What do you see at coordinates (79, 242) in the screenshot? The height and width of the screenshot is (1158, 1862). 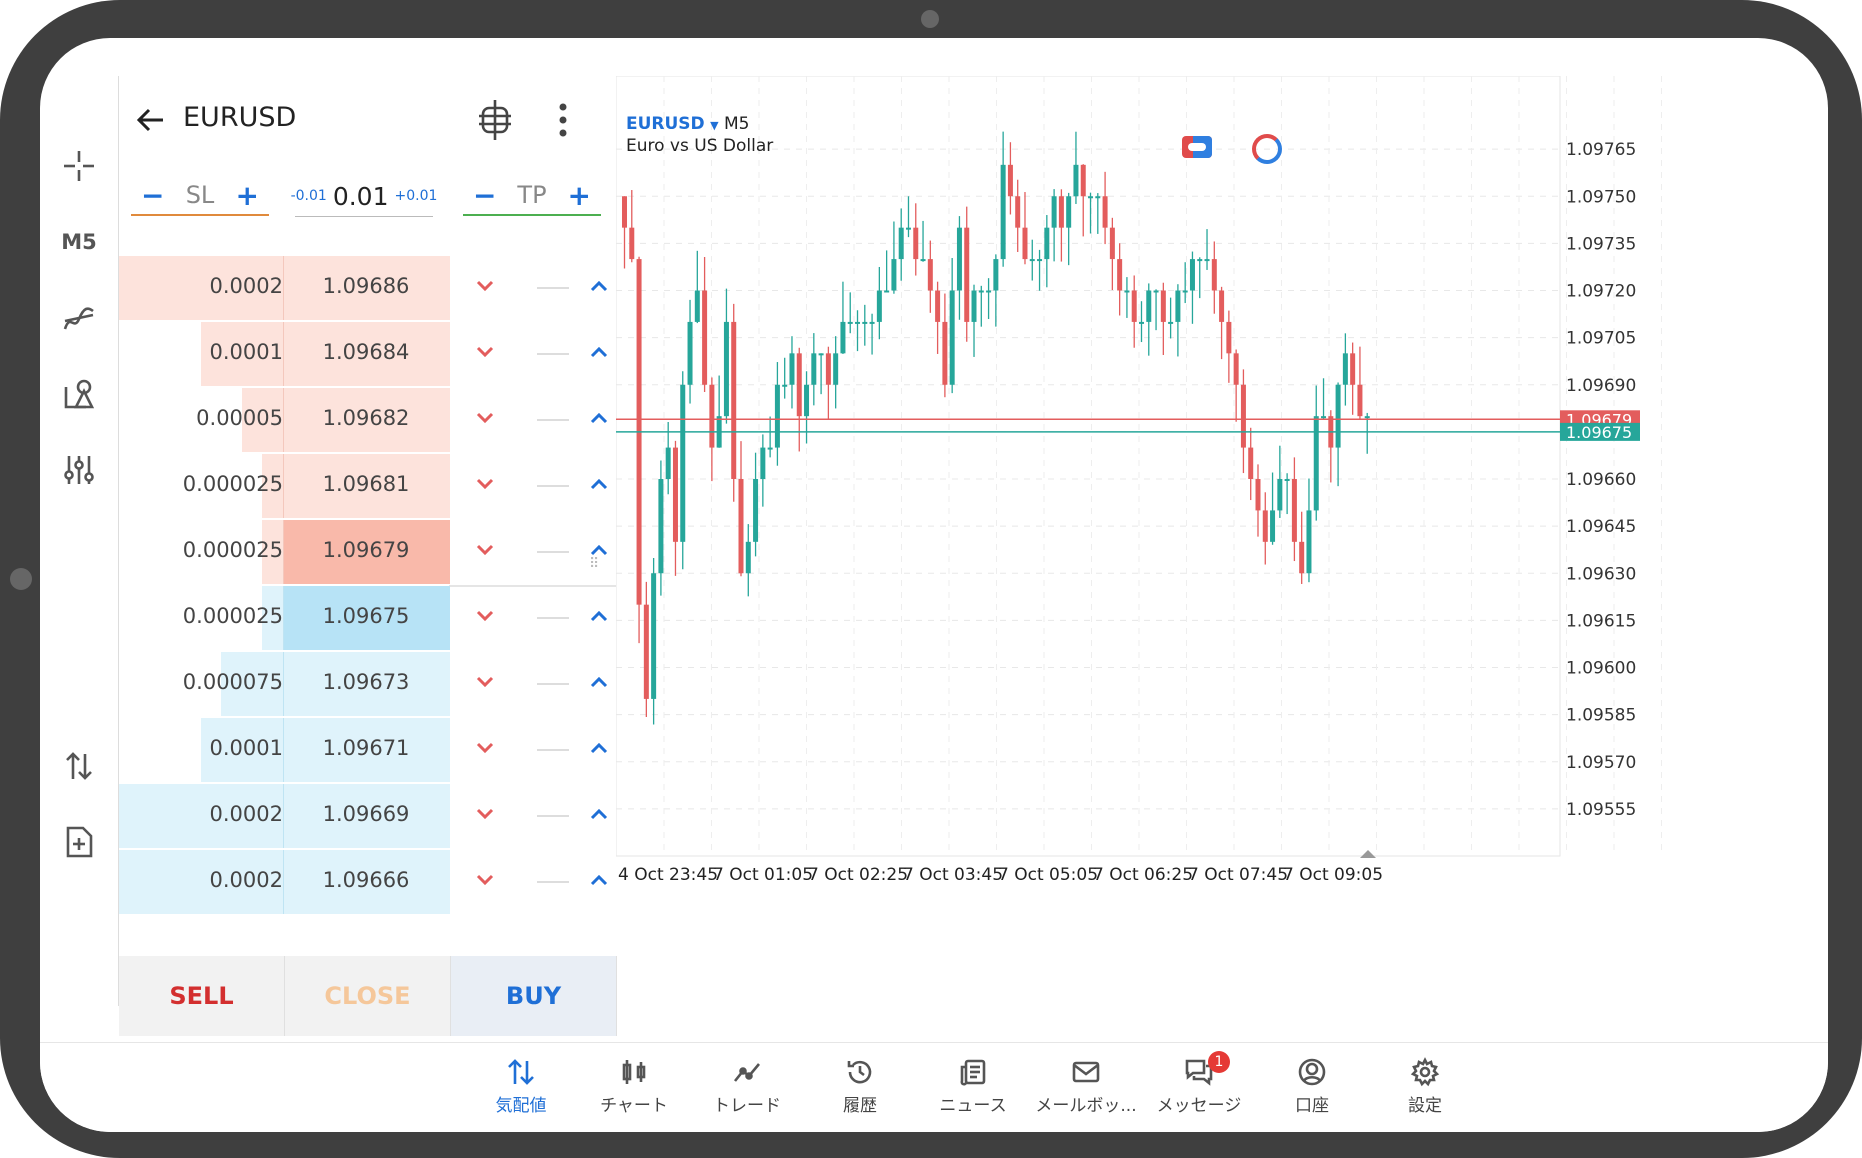 I see `timeframe-button: M5` at bounding box center [79, 242].